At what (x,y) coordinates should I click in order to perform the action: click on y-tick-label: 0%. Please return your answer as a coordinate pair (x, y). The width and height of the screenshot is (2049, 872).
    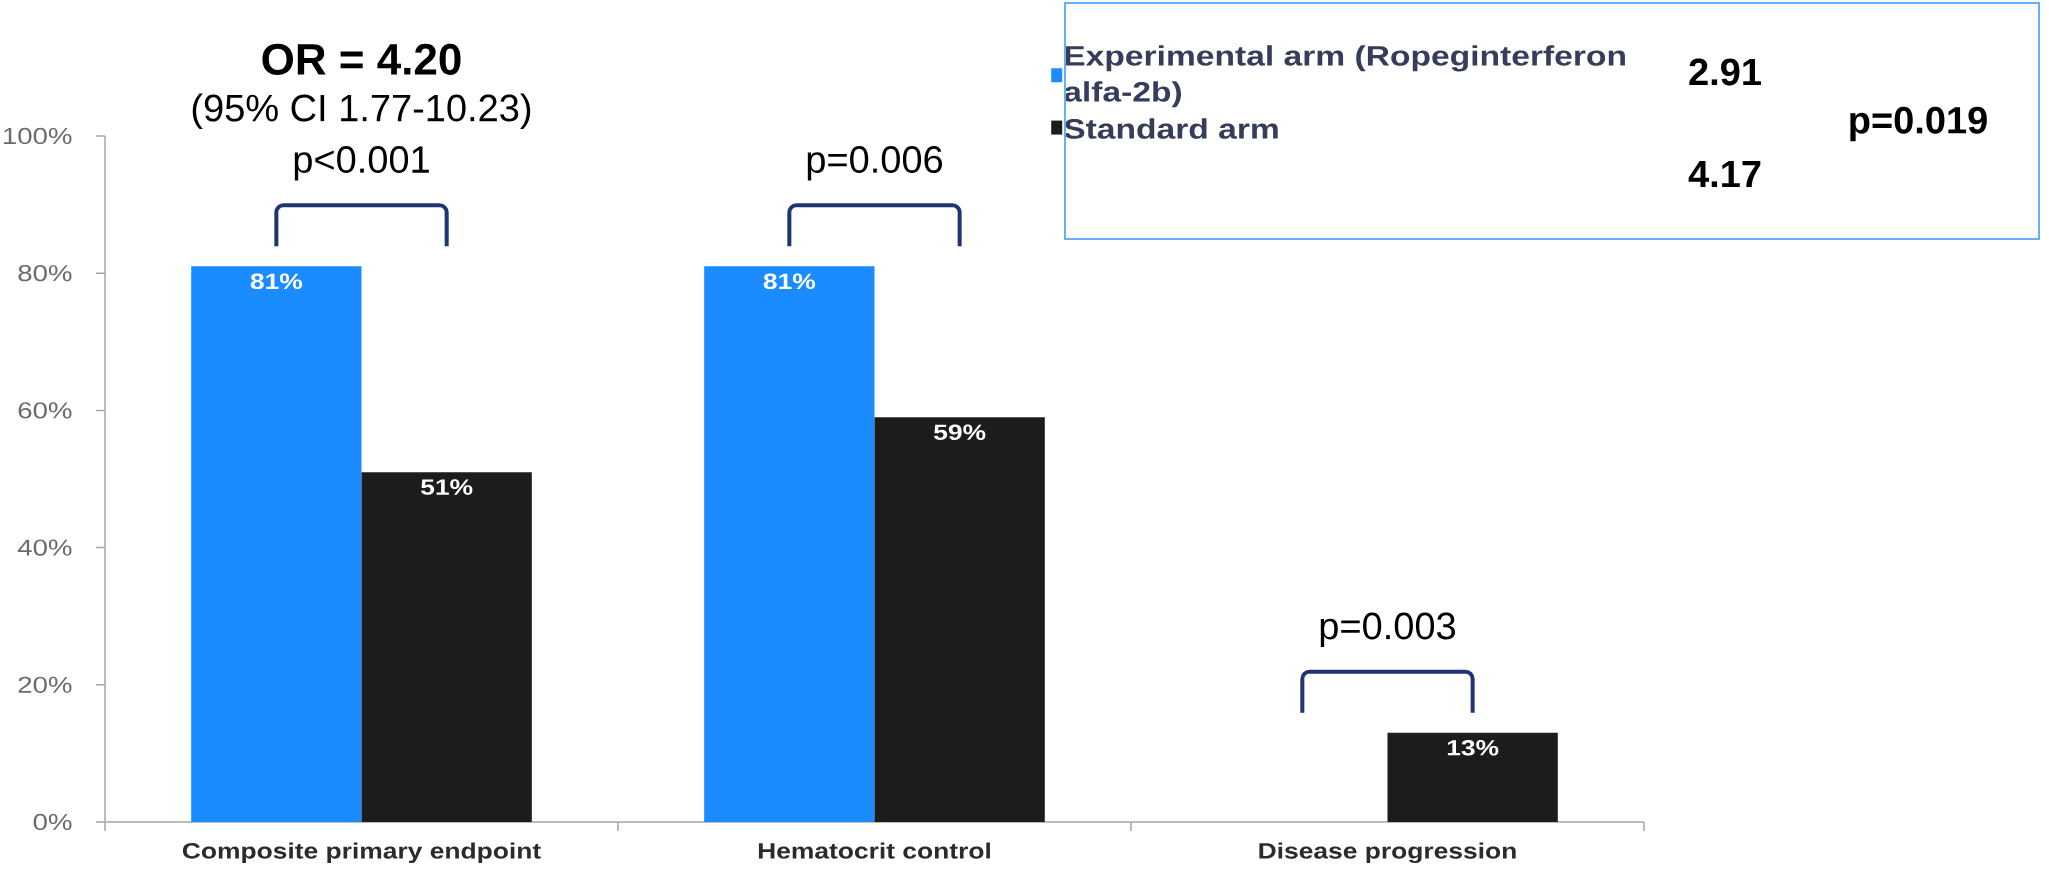
    Looking at the image, I should click on (52, 822).